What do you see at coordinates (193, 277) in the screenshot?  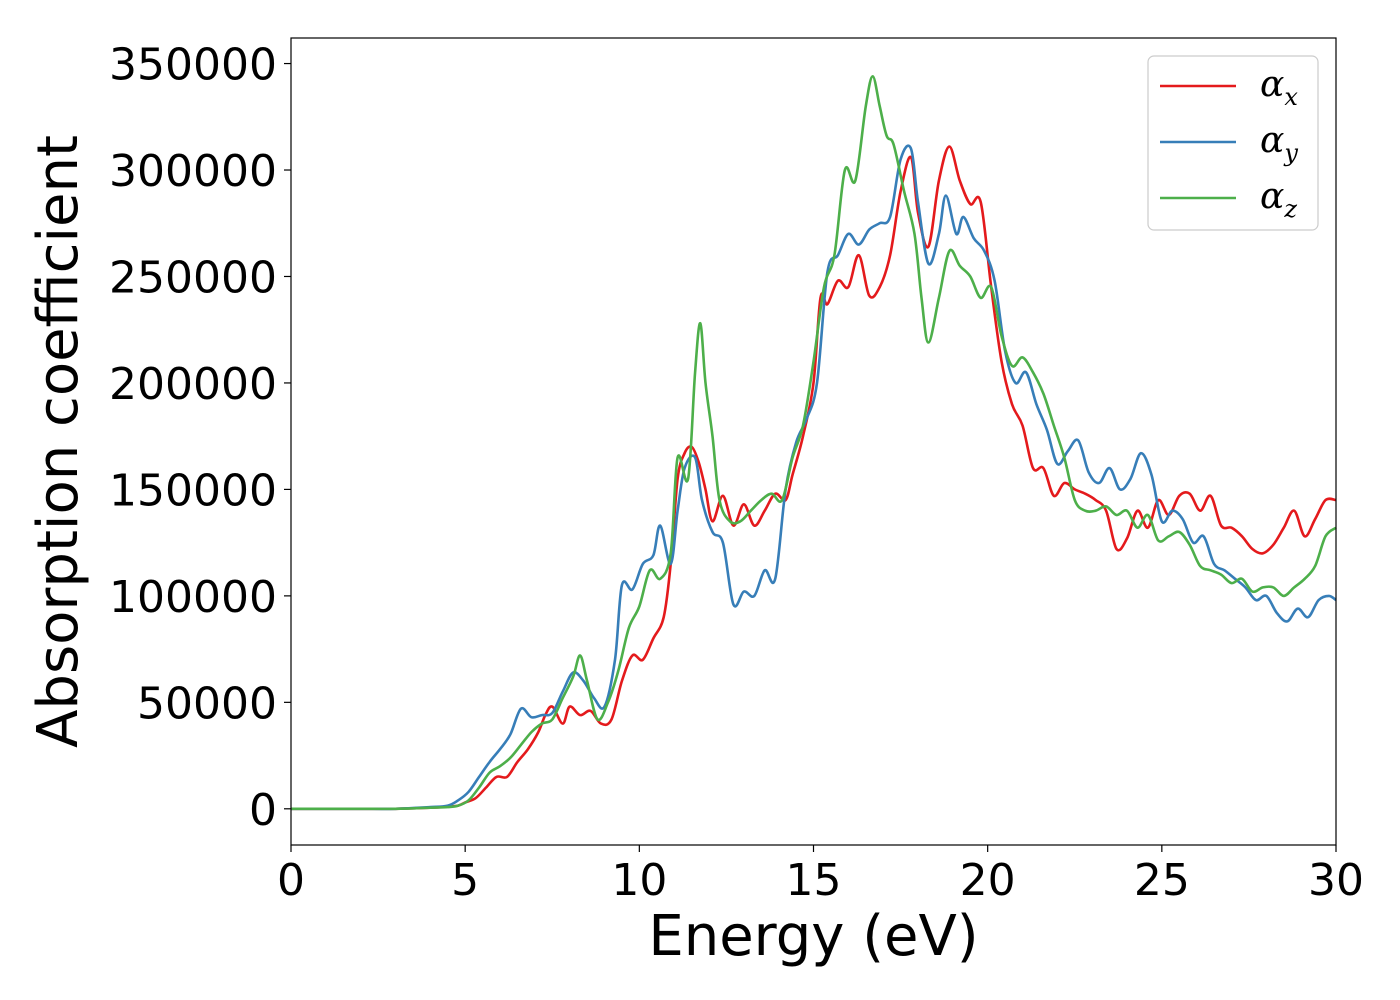 I see `y-tick-label: 250000` at bounding box center [193, 277].